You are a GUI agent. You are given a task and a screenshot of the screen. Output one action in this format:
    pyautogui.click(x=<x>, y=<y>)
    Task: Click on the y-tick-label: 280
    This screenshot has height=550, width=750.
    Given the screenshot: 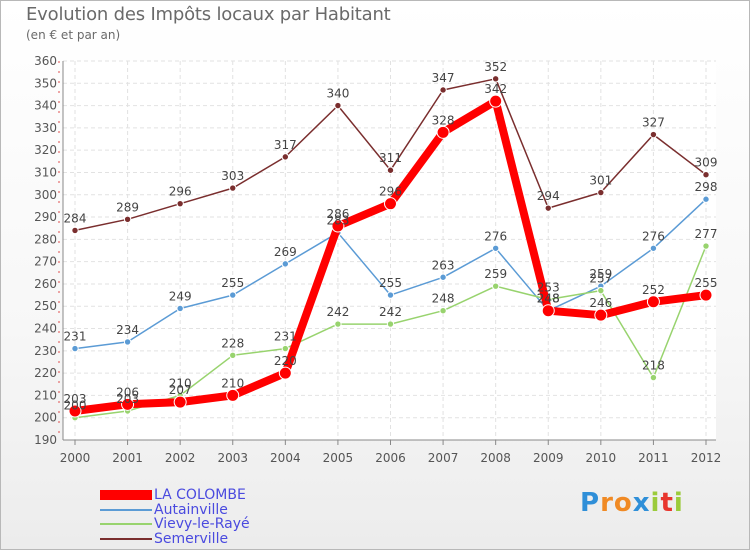 What is the action you would take?
    pyautogui.click(x=45, y=239)
    